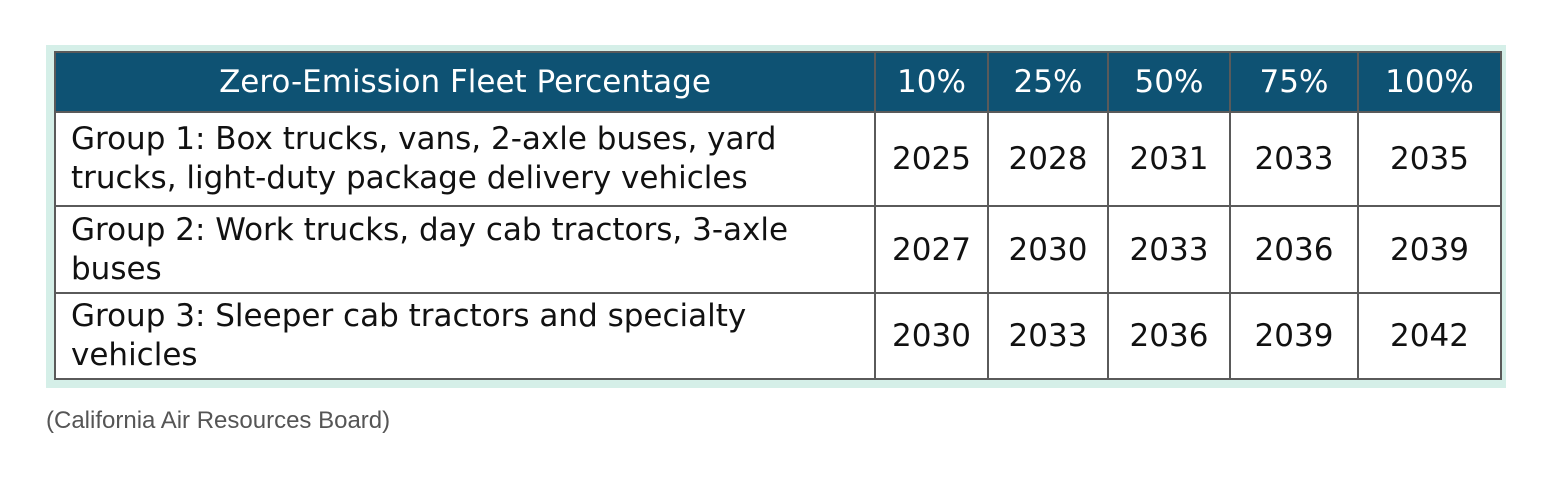 This screenshot has height=486, width=1544. Describe the element at coordinates (1048, 82) in the screenshot. I see `header-cell-25-percent: 25%` at that location.